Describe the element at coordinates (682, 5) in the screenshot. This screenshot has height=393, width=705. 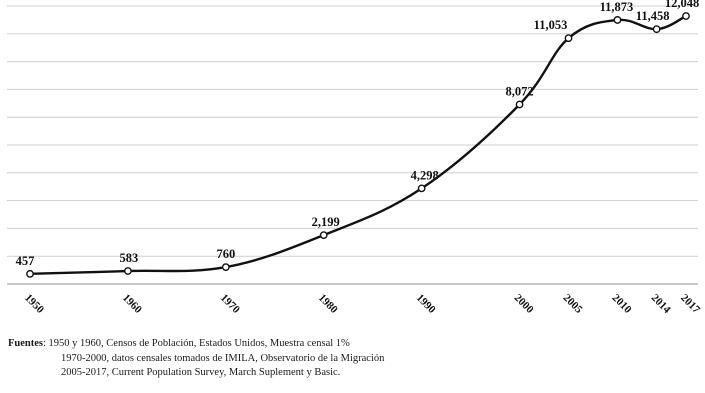
I see `data-label: 12,048` at that location.